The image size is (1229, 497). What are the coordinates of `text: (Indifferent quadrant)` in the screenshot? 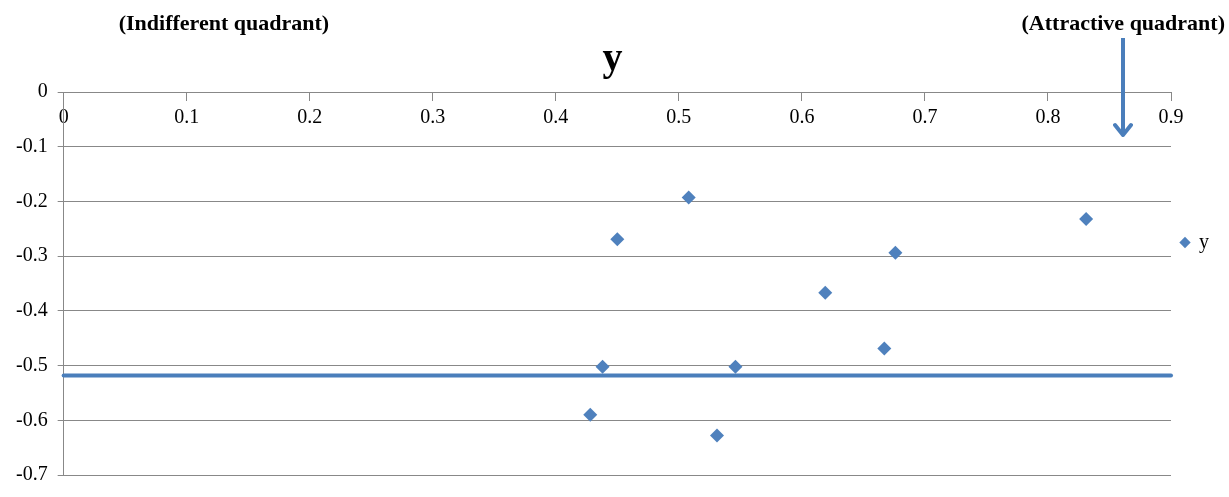 It's located at (224, 22).